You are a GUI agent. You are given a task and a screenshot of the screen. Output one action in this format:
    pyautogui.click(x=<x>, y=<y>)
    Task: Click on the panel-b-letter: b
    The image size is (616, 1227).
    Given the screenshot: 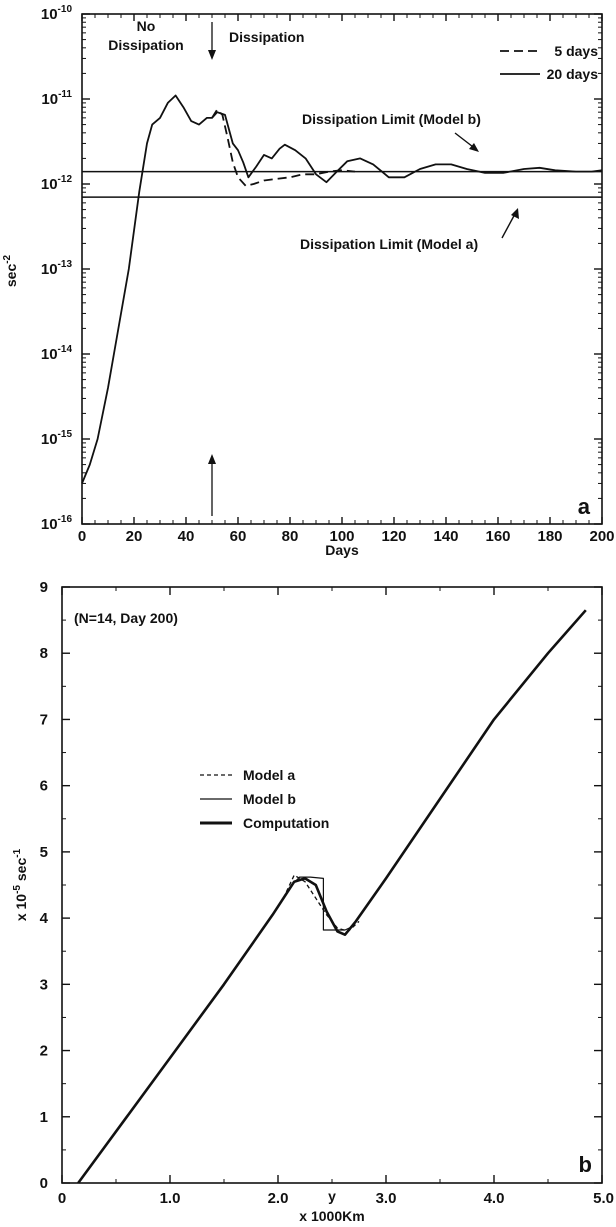 What is the action you would take?
    pyautogui.click(x=585, y=1164)
    